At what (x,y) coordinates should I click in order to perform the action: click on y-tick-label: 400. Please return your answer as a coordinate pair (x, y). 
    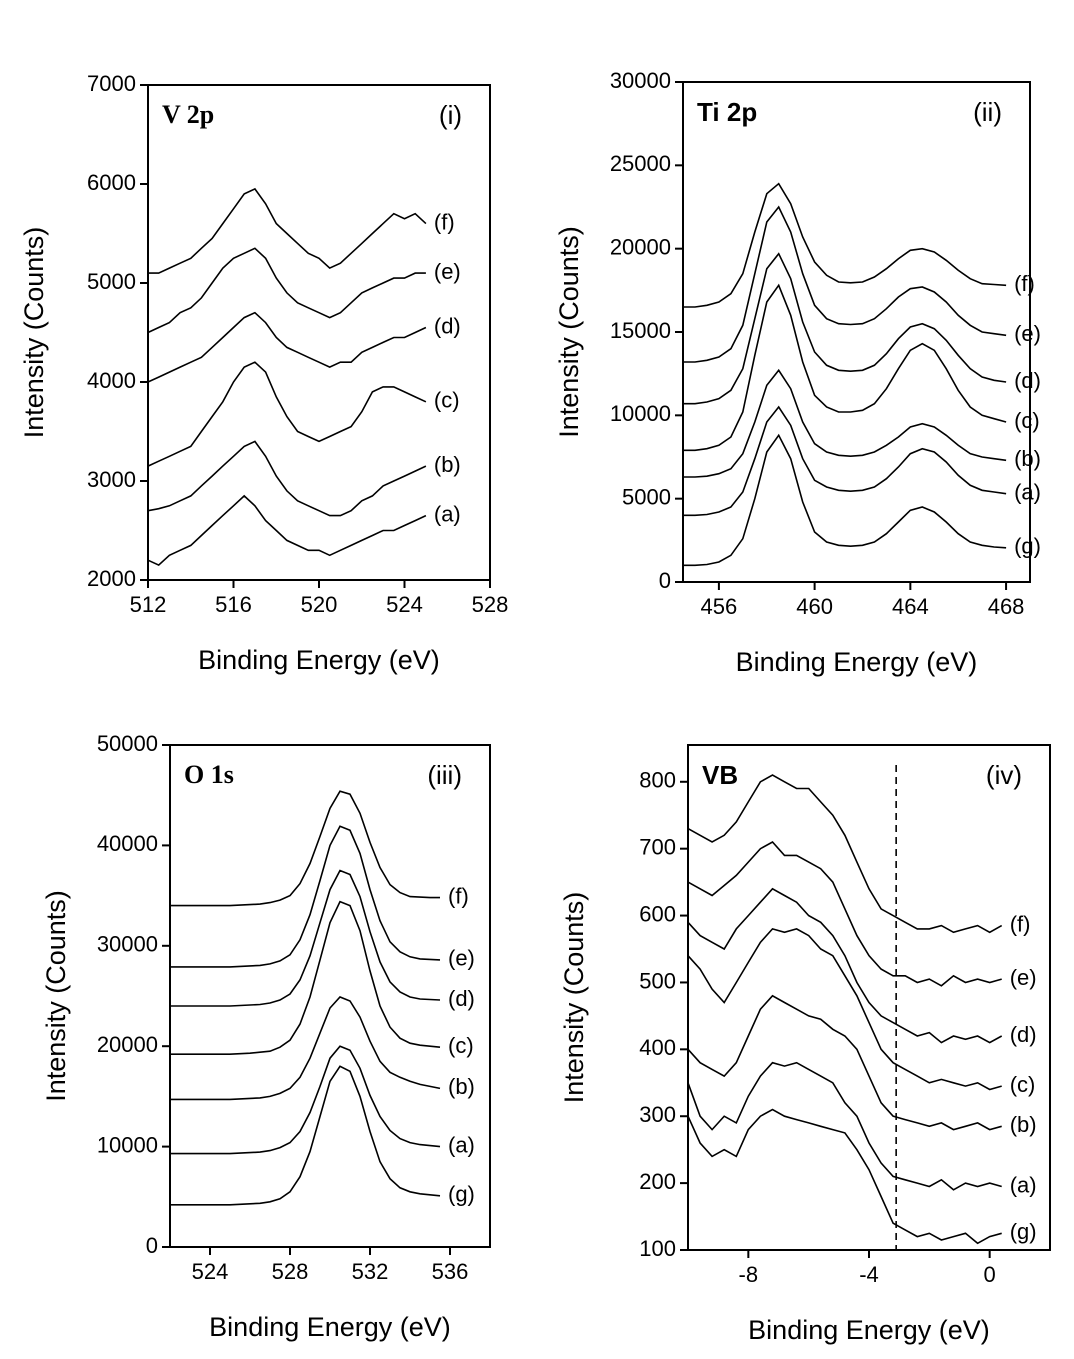
    Looking at the image, I should click on (657, 1047).